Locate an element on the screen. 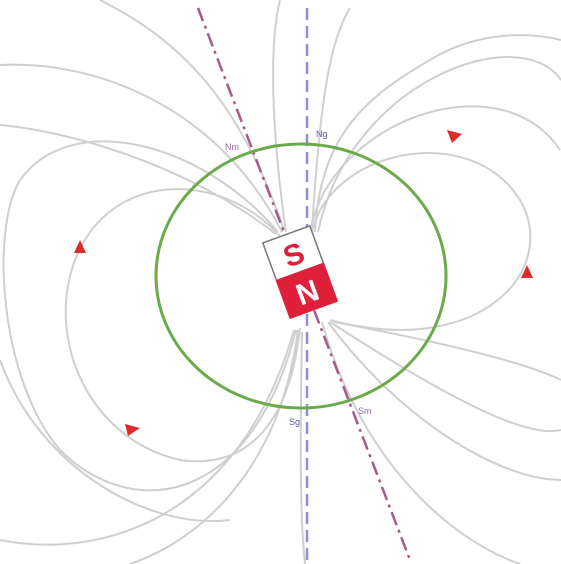 The image size is (561, 564). bar-magnet: S N is located at coordinates (300, 272).